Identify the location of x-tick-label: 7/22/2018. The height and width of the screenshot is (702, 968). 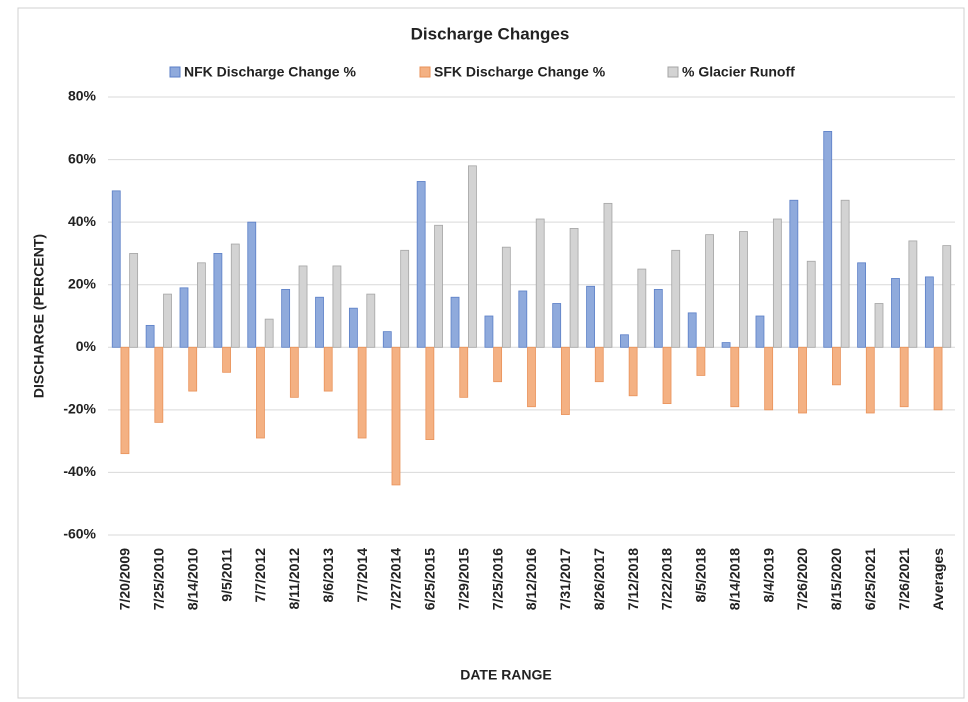
(667, 579).